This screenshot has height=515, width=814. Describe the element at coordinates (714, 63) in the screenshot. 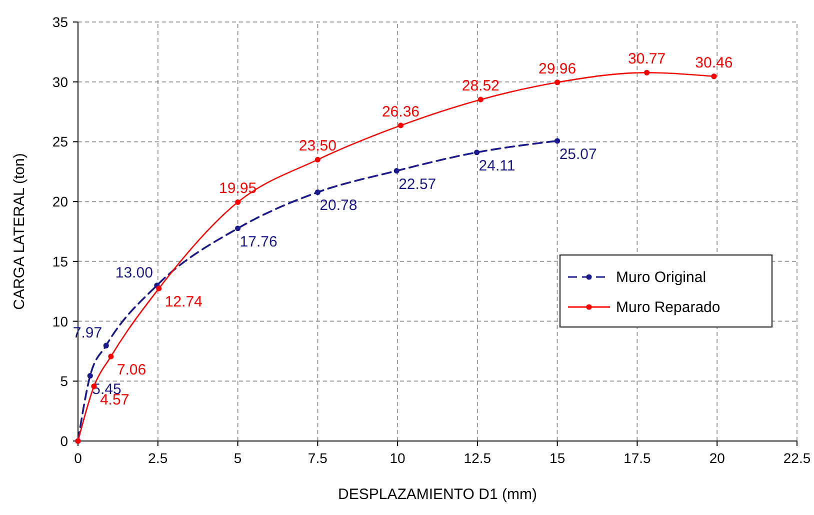

I see `data-label: 30.46` at that location.